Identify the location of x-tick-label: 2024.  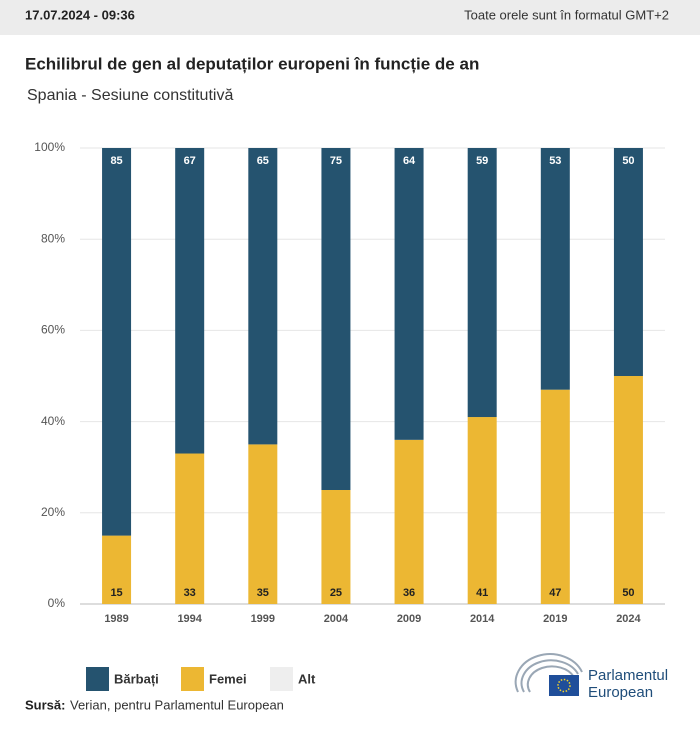
(628, 619).